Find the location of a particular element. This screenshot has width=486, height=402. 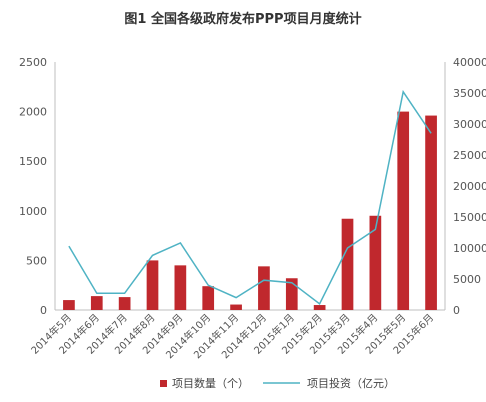

y-right-tick-label: 15000 is located at coordinates (469, 217).